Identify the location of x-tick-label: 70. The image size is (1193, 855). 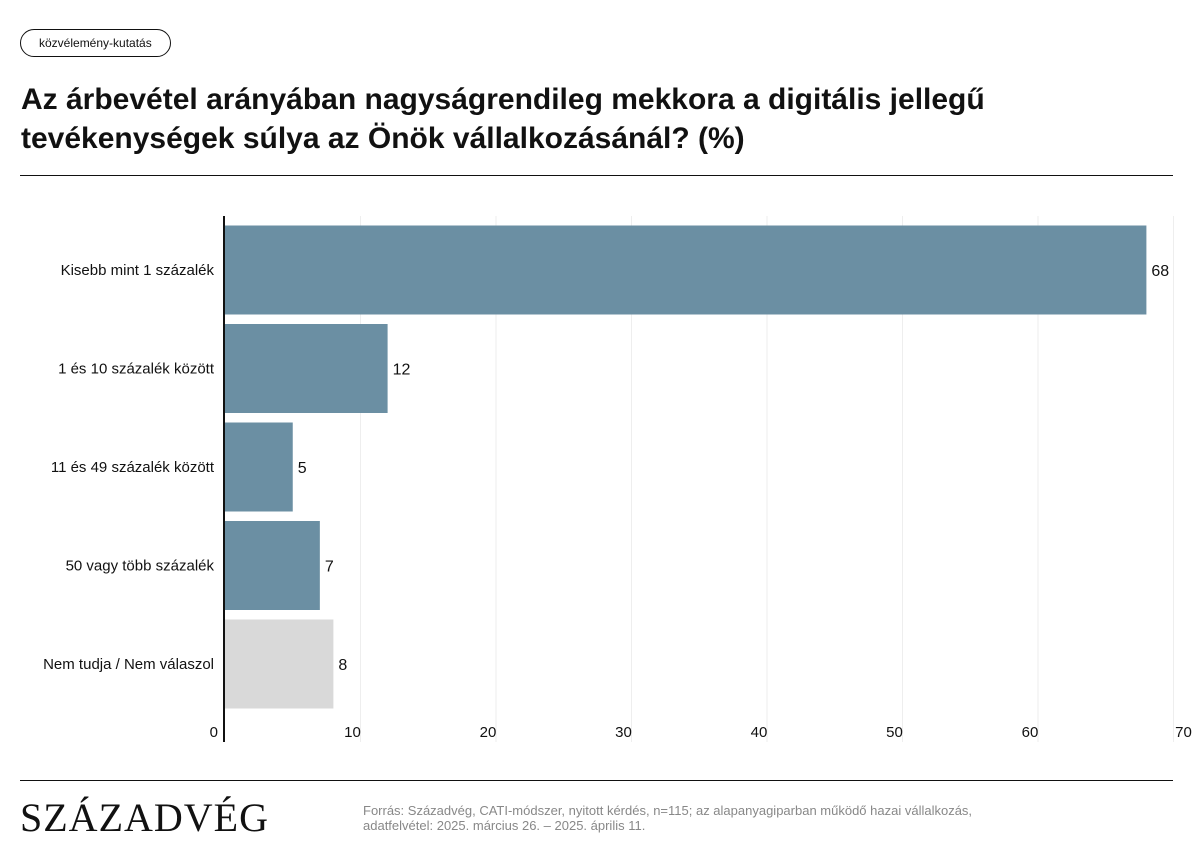
(1183, 732).